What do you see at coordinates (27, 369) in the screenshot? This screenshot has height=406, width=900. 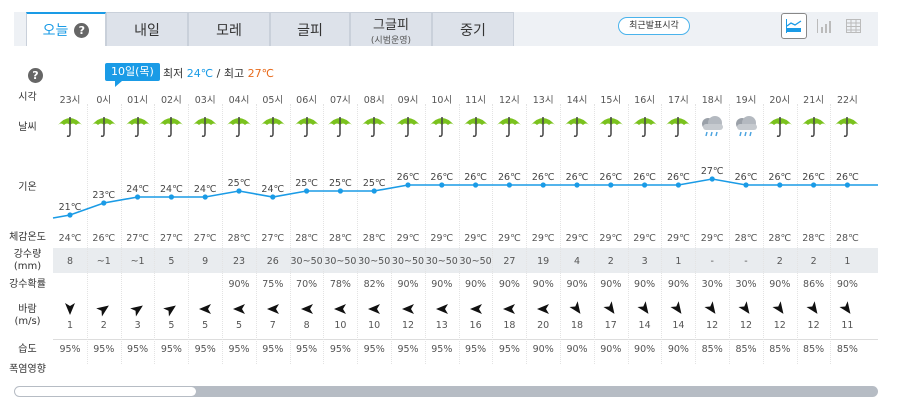 I see `label-heat: 폭염영향` at bounding box center [27, 369].